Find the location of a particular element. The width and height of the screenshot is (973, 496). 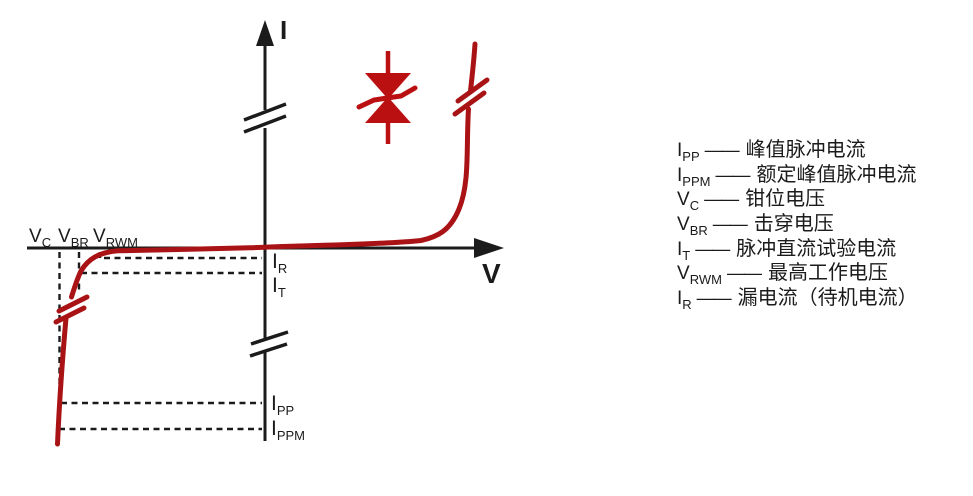

ir-sub: R is located at coordinates (282, 269).